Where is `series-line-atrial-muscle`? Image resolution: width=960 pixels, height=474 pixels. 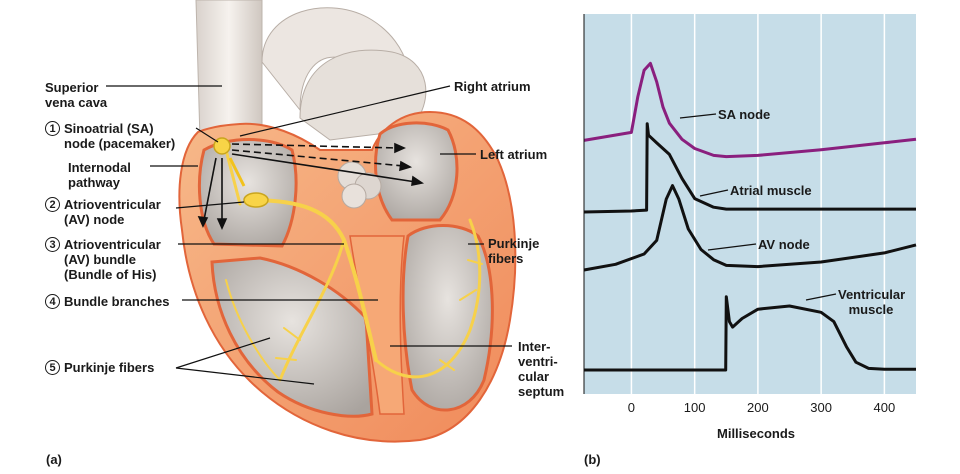
series-line-atrial-muscle is located at coordinates (749, 168).